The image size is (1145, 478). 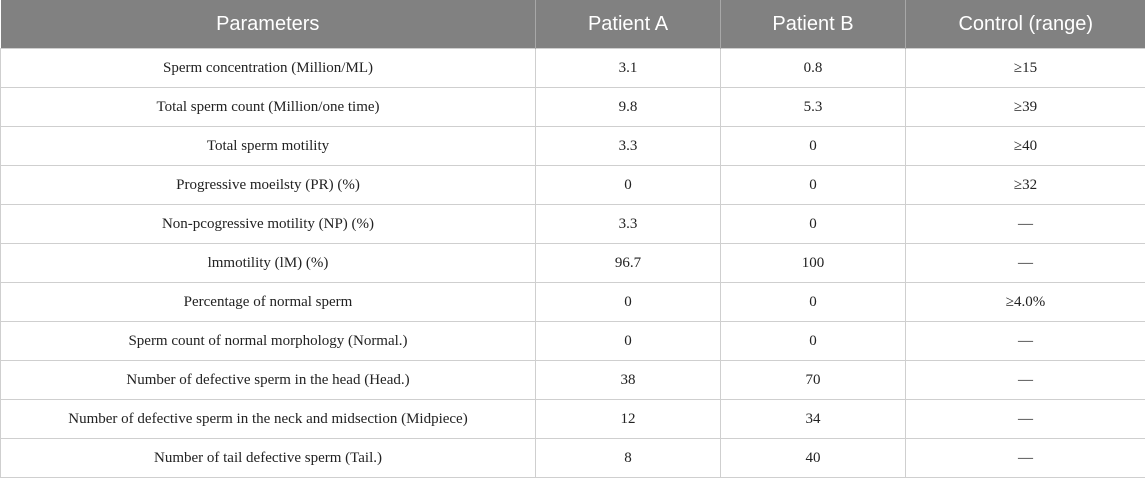 I want to click on control-cell: ≥39, so click(x=1025, y=107).